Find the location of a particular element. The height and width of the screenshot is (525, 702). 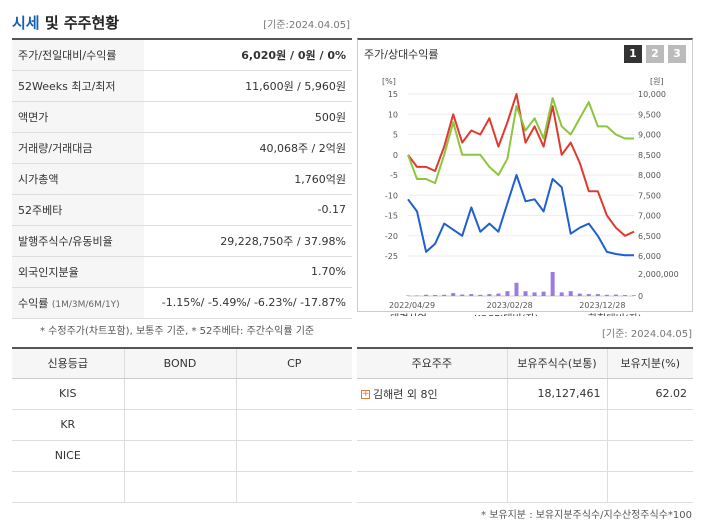

legend-label: 화학대비(좌) is located at coordinates (615, 314).